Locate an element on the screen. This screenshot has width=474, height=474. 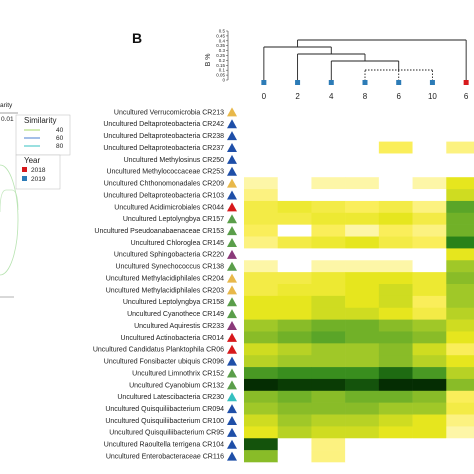
row-label: Uncultured Methylosinus CR250 is located at coordinates (174, 160).